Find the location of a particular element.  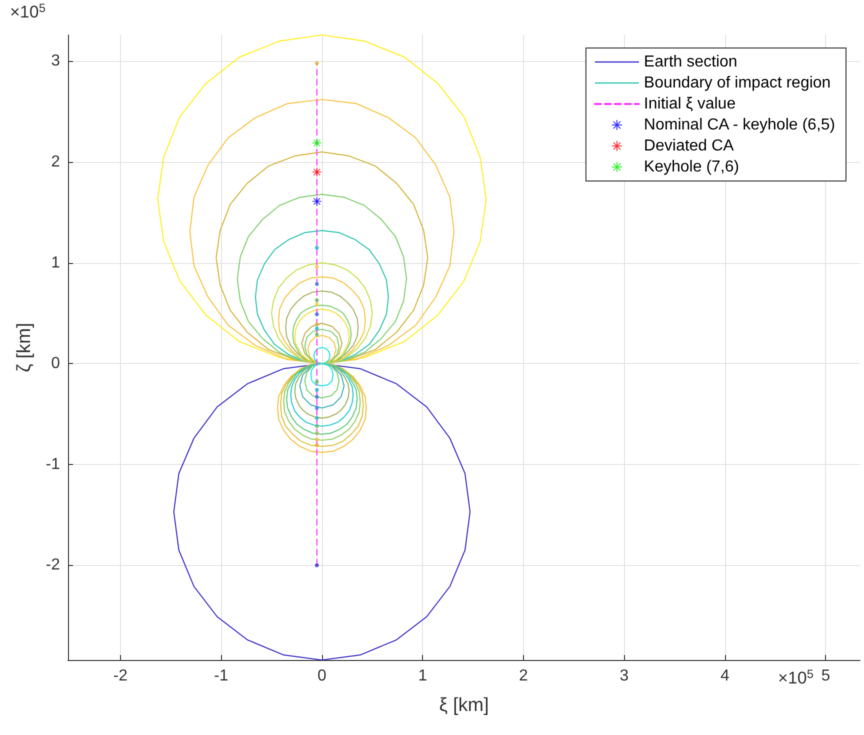

legend-label: Deviated CA is located at coordinates (689, 146).